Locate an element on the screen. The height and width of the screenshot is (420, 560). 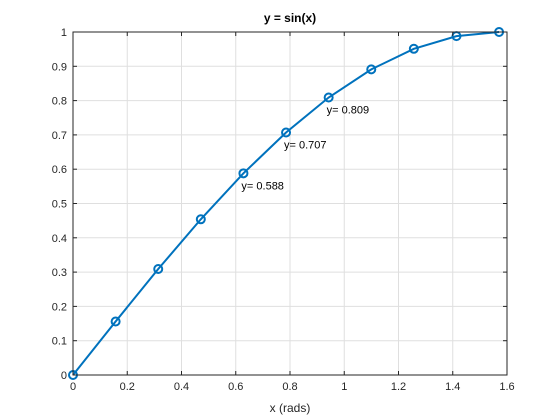
y-tick-label: 0.4 is located at coordinates (59, 239).